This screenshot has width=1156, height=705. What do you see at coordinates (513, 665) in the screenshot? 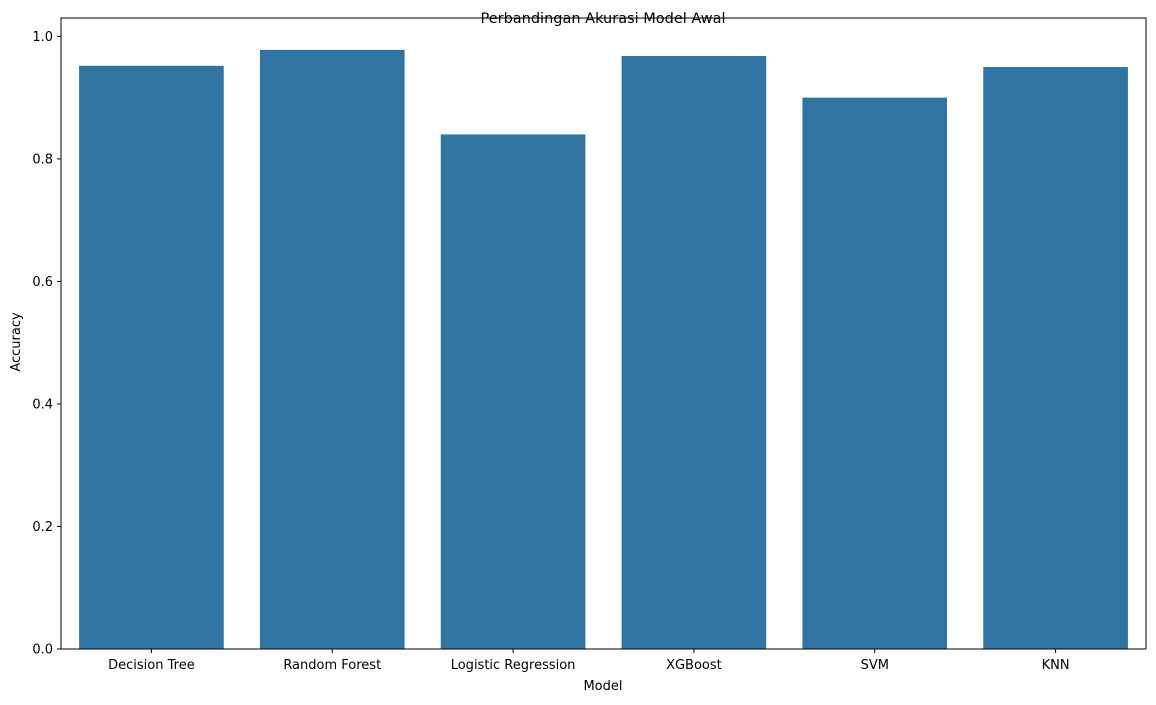
I see `x-tick-label: Logistic Regression` at bounding box center [513, 665].